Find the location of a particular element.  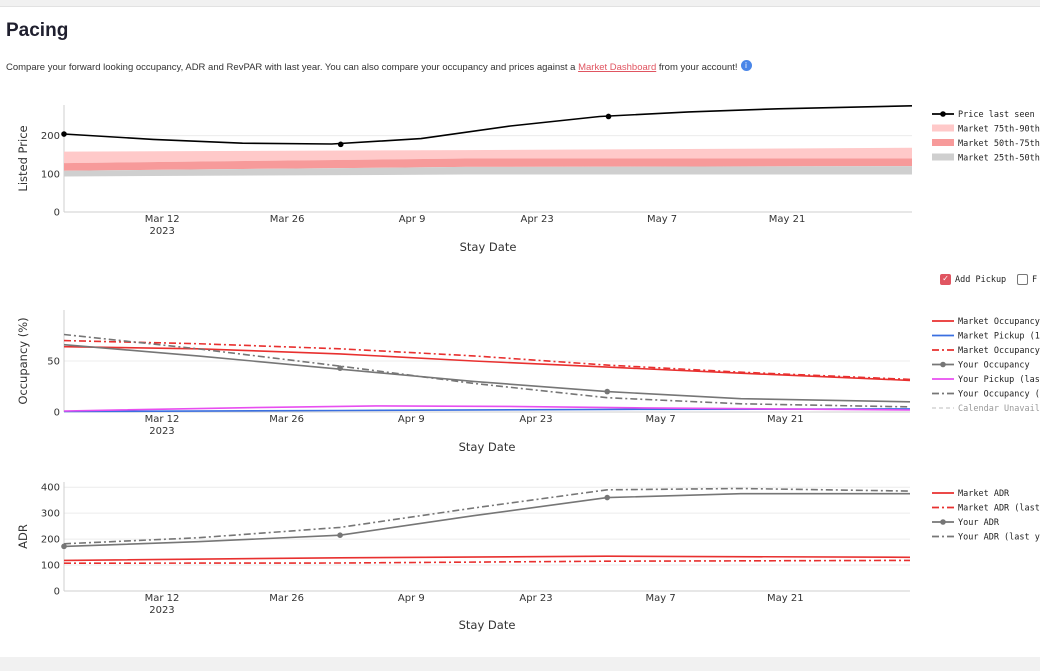

adr-ytick-label: 400 is located at coordinates (50, 488).